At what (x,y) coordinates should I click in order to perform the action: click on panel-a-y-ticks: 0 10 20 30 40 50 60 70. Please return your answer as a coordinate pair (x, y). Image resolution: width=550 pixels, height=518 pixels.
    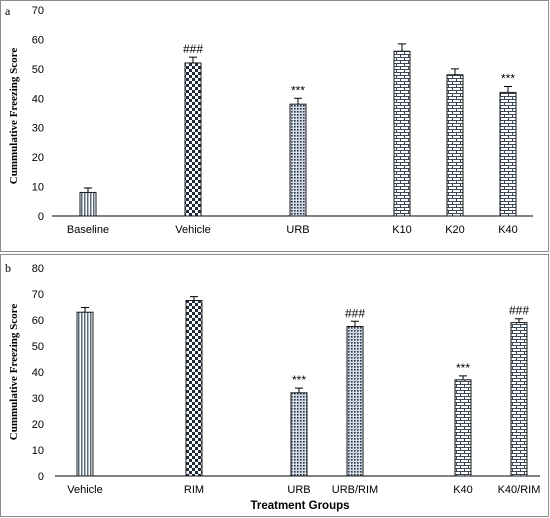
    Looking at the image, I should click on (38, 114).